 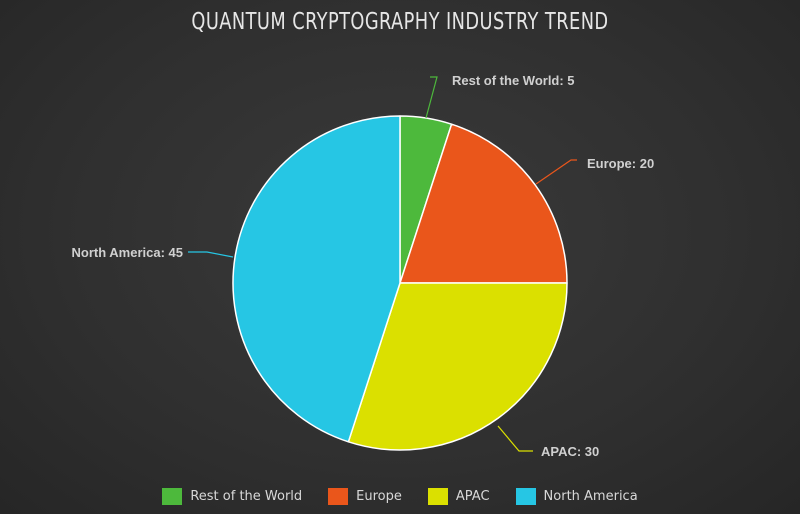 What do you see at coordinates (246, 496) in the screenshot?
I see `legend-label-rest-of-the-world: Rest of the World` at bounding box center [246, 496].